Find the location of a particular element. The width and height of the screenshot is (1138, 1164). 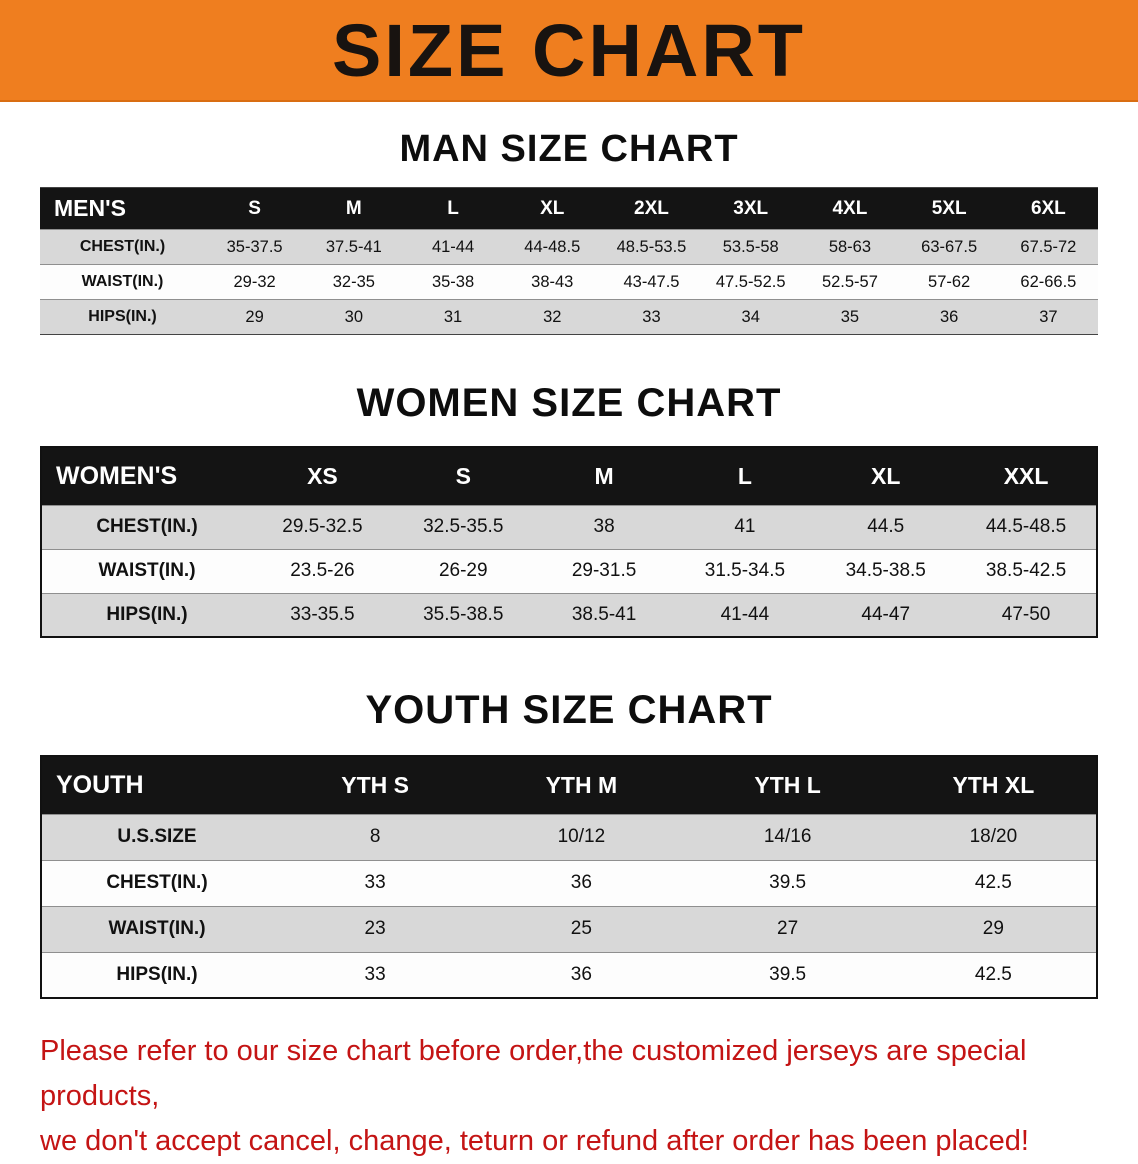

women-section-heading: WOMEN SIZE CHART is located at coordinates (569, 403).